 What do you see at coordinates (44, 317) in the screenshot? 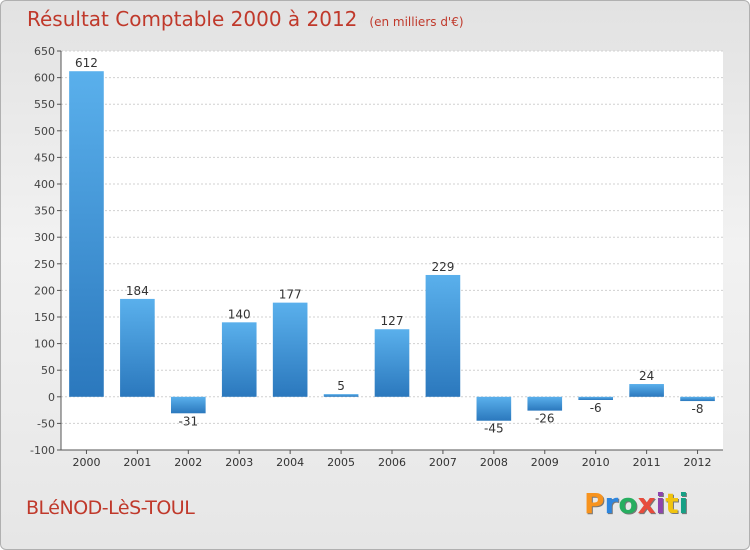
I see `y-tick-label: 150` at bounding box center [44, 317].